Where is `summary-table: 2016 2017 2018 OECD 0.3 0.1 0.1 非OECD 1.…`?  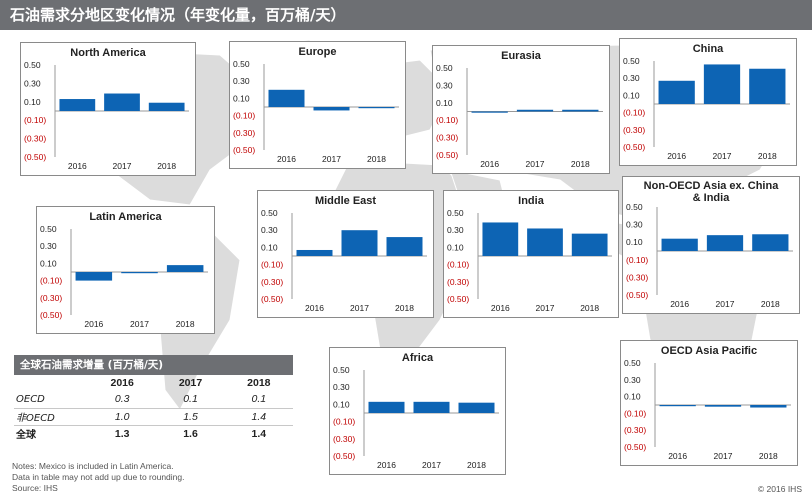
summary-table: 2016 2017 2018 OECD 0.3 0.1 0.1 非OECD 1.… is located at coordinates (153, 408).